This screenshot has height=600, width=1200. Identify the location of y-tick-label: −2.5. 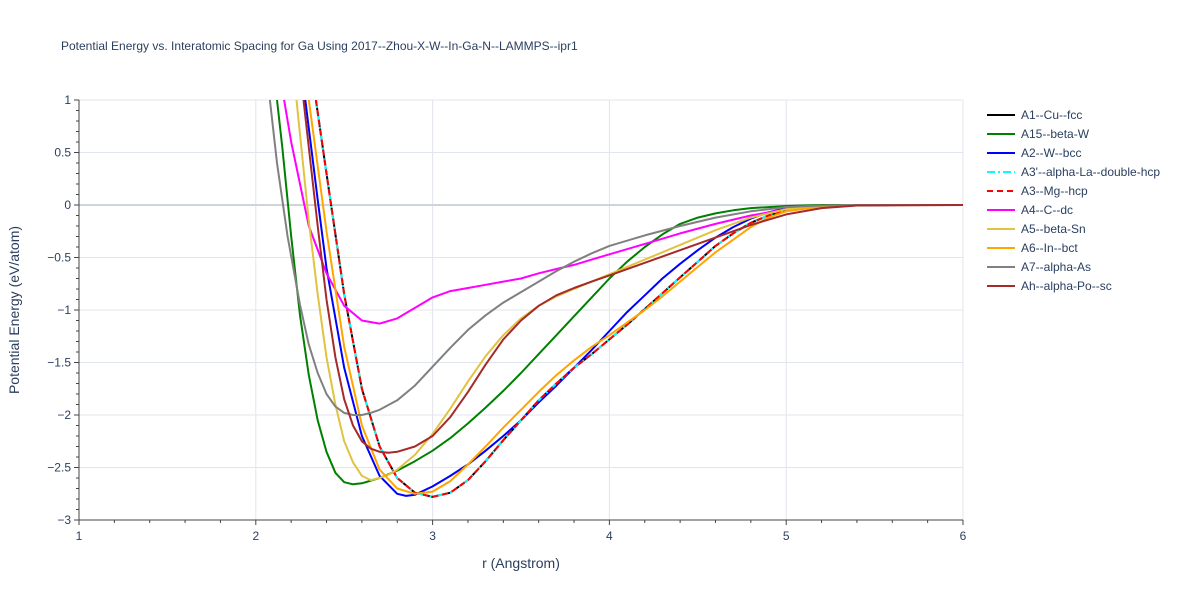
(59, 468).